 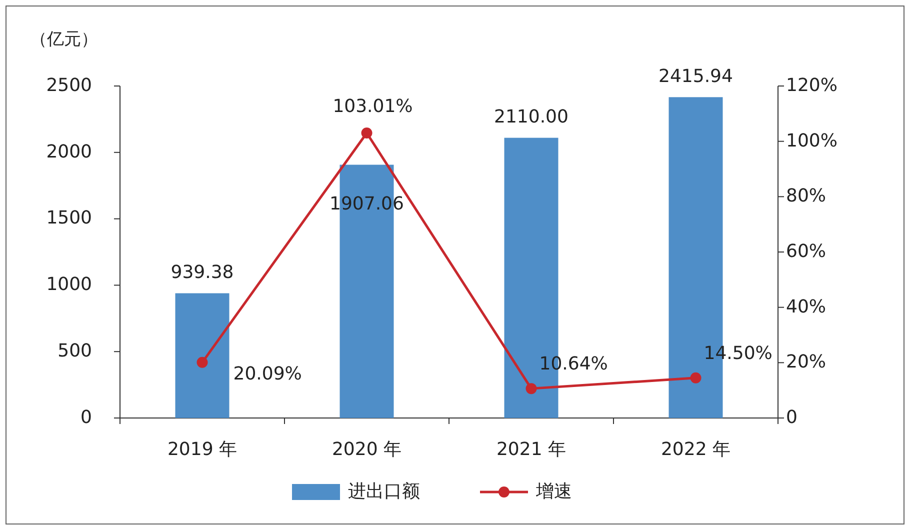 What do you see at coordinates (553, 491) in the screenshot?
I see `legend-label: 增速` at bounding box center [553, 491].